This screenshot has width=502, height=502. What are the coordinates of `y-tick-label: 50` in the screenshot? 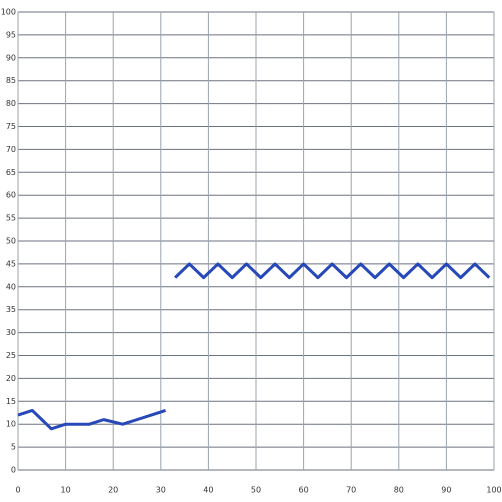 It's located at (11, 241).